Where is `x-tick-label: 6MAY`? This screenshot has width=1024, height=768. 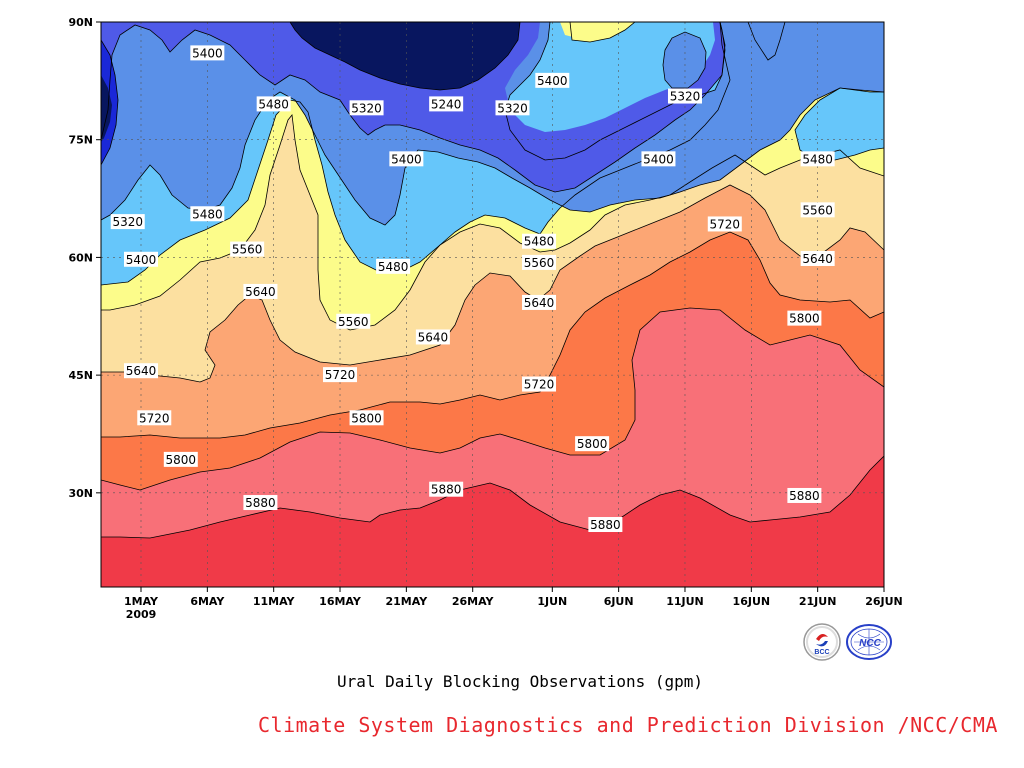 x-tick-label: 6MAY is located at coordinates (207, 601).